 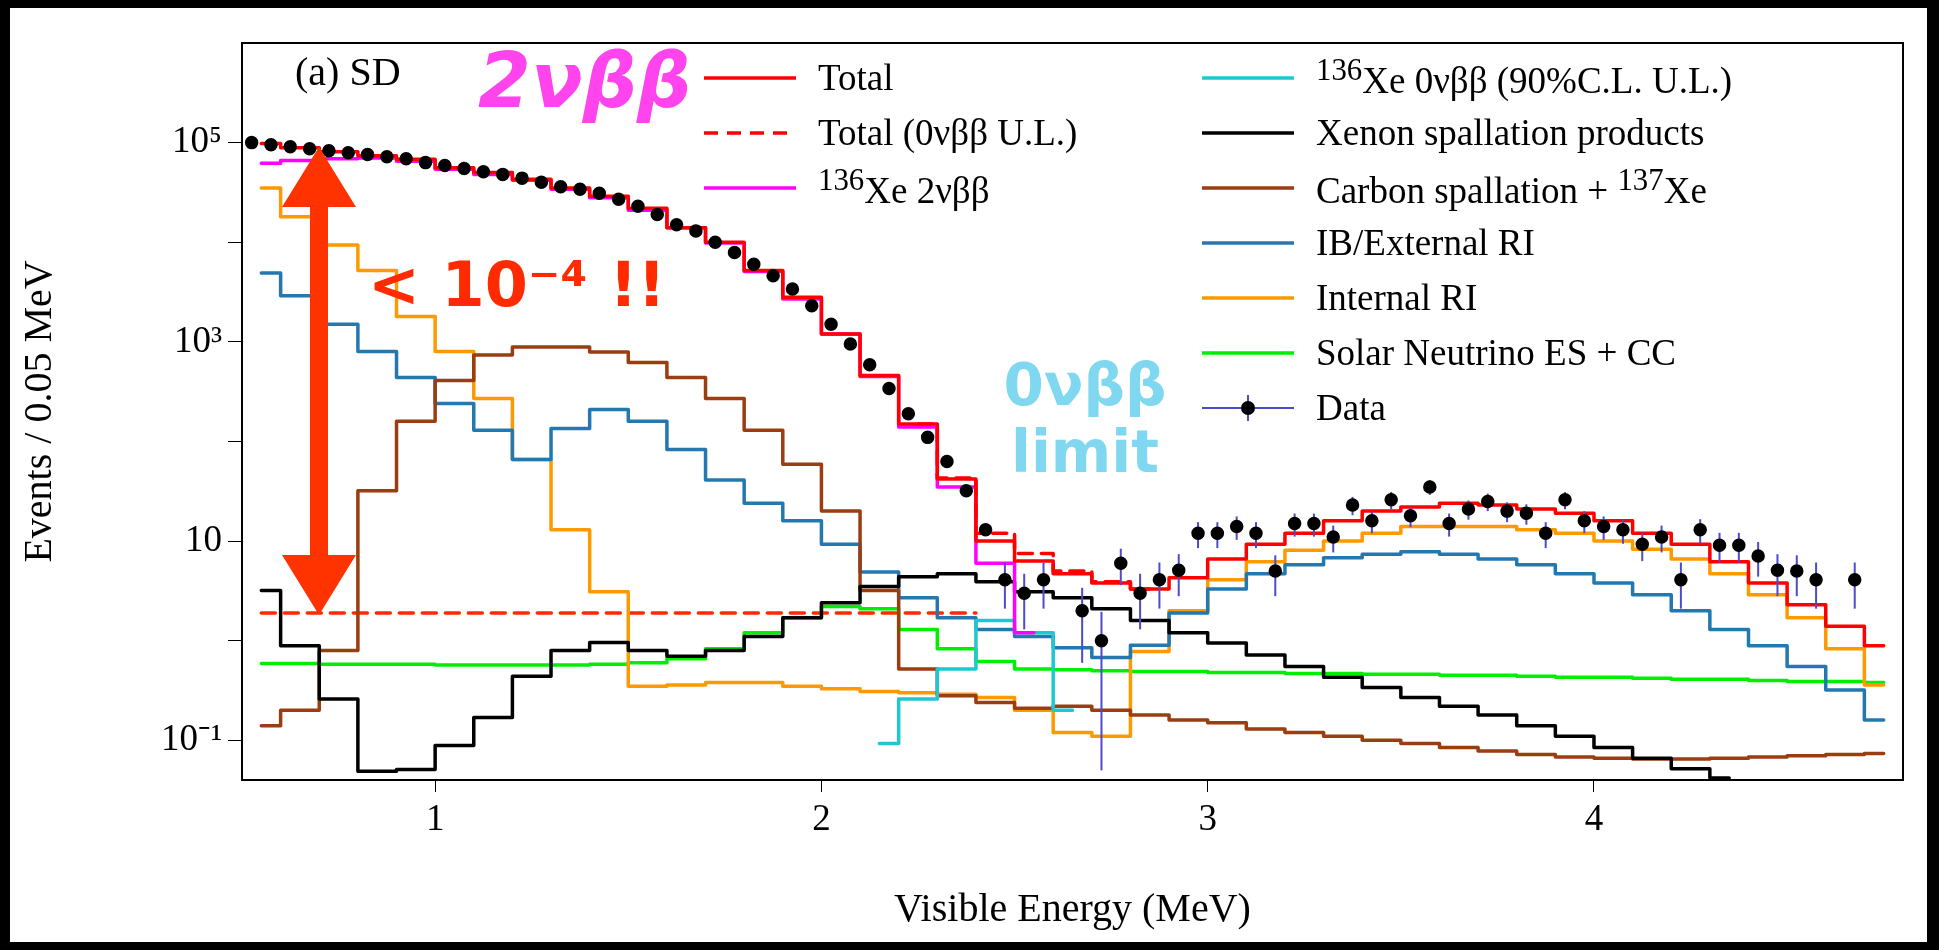 I want to click on legend-label: IB/External RI, so click(x=1425, y=242).